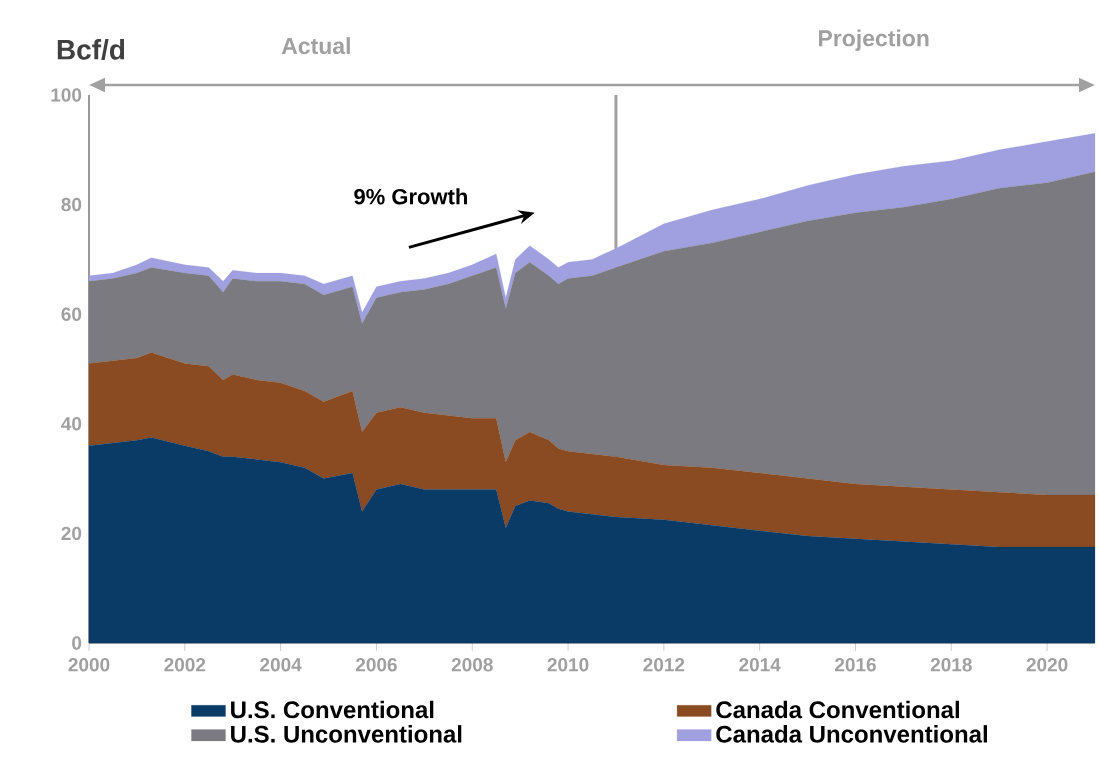 Image resolution: width=1099 pixels, height=763 pixels. Describe the element at coordinates (760, 665) in the screenshot. I see `x-tick-label: 2014` at that location.